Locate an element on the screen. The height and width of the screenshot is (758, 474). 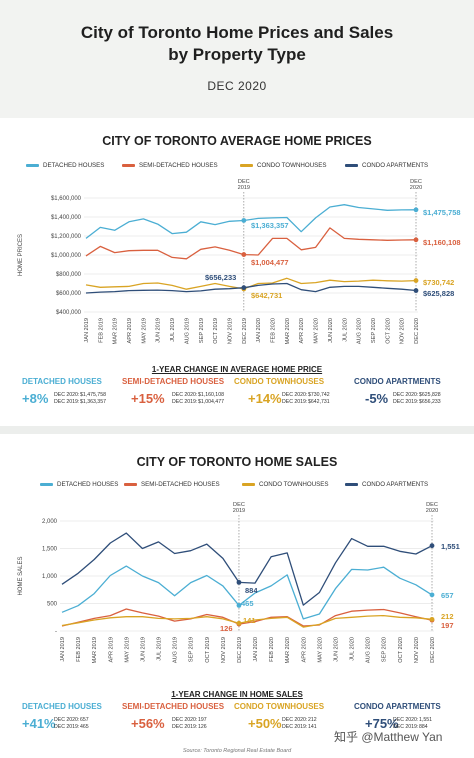
change-detail-value: $730,742 is located at coordinates (319, 395).